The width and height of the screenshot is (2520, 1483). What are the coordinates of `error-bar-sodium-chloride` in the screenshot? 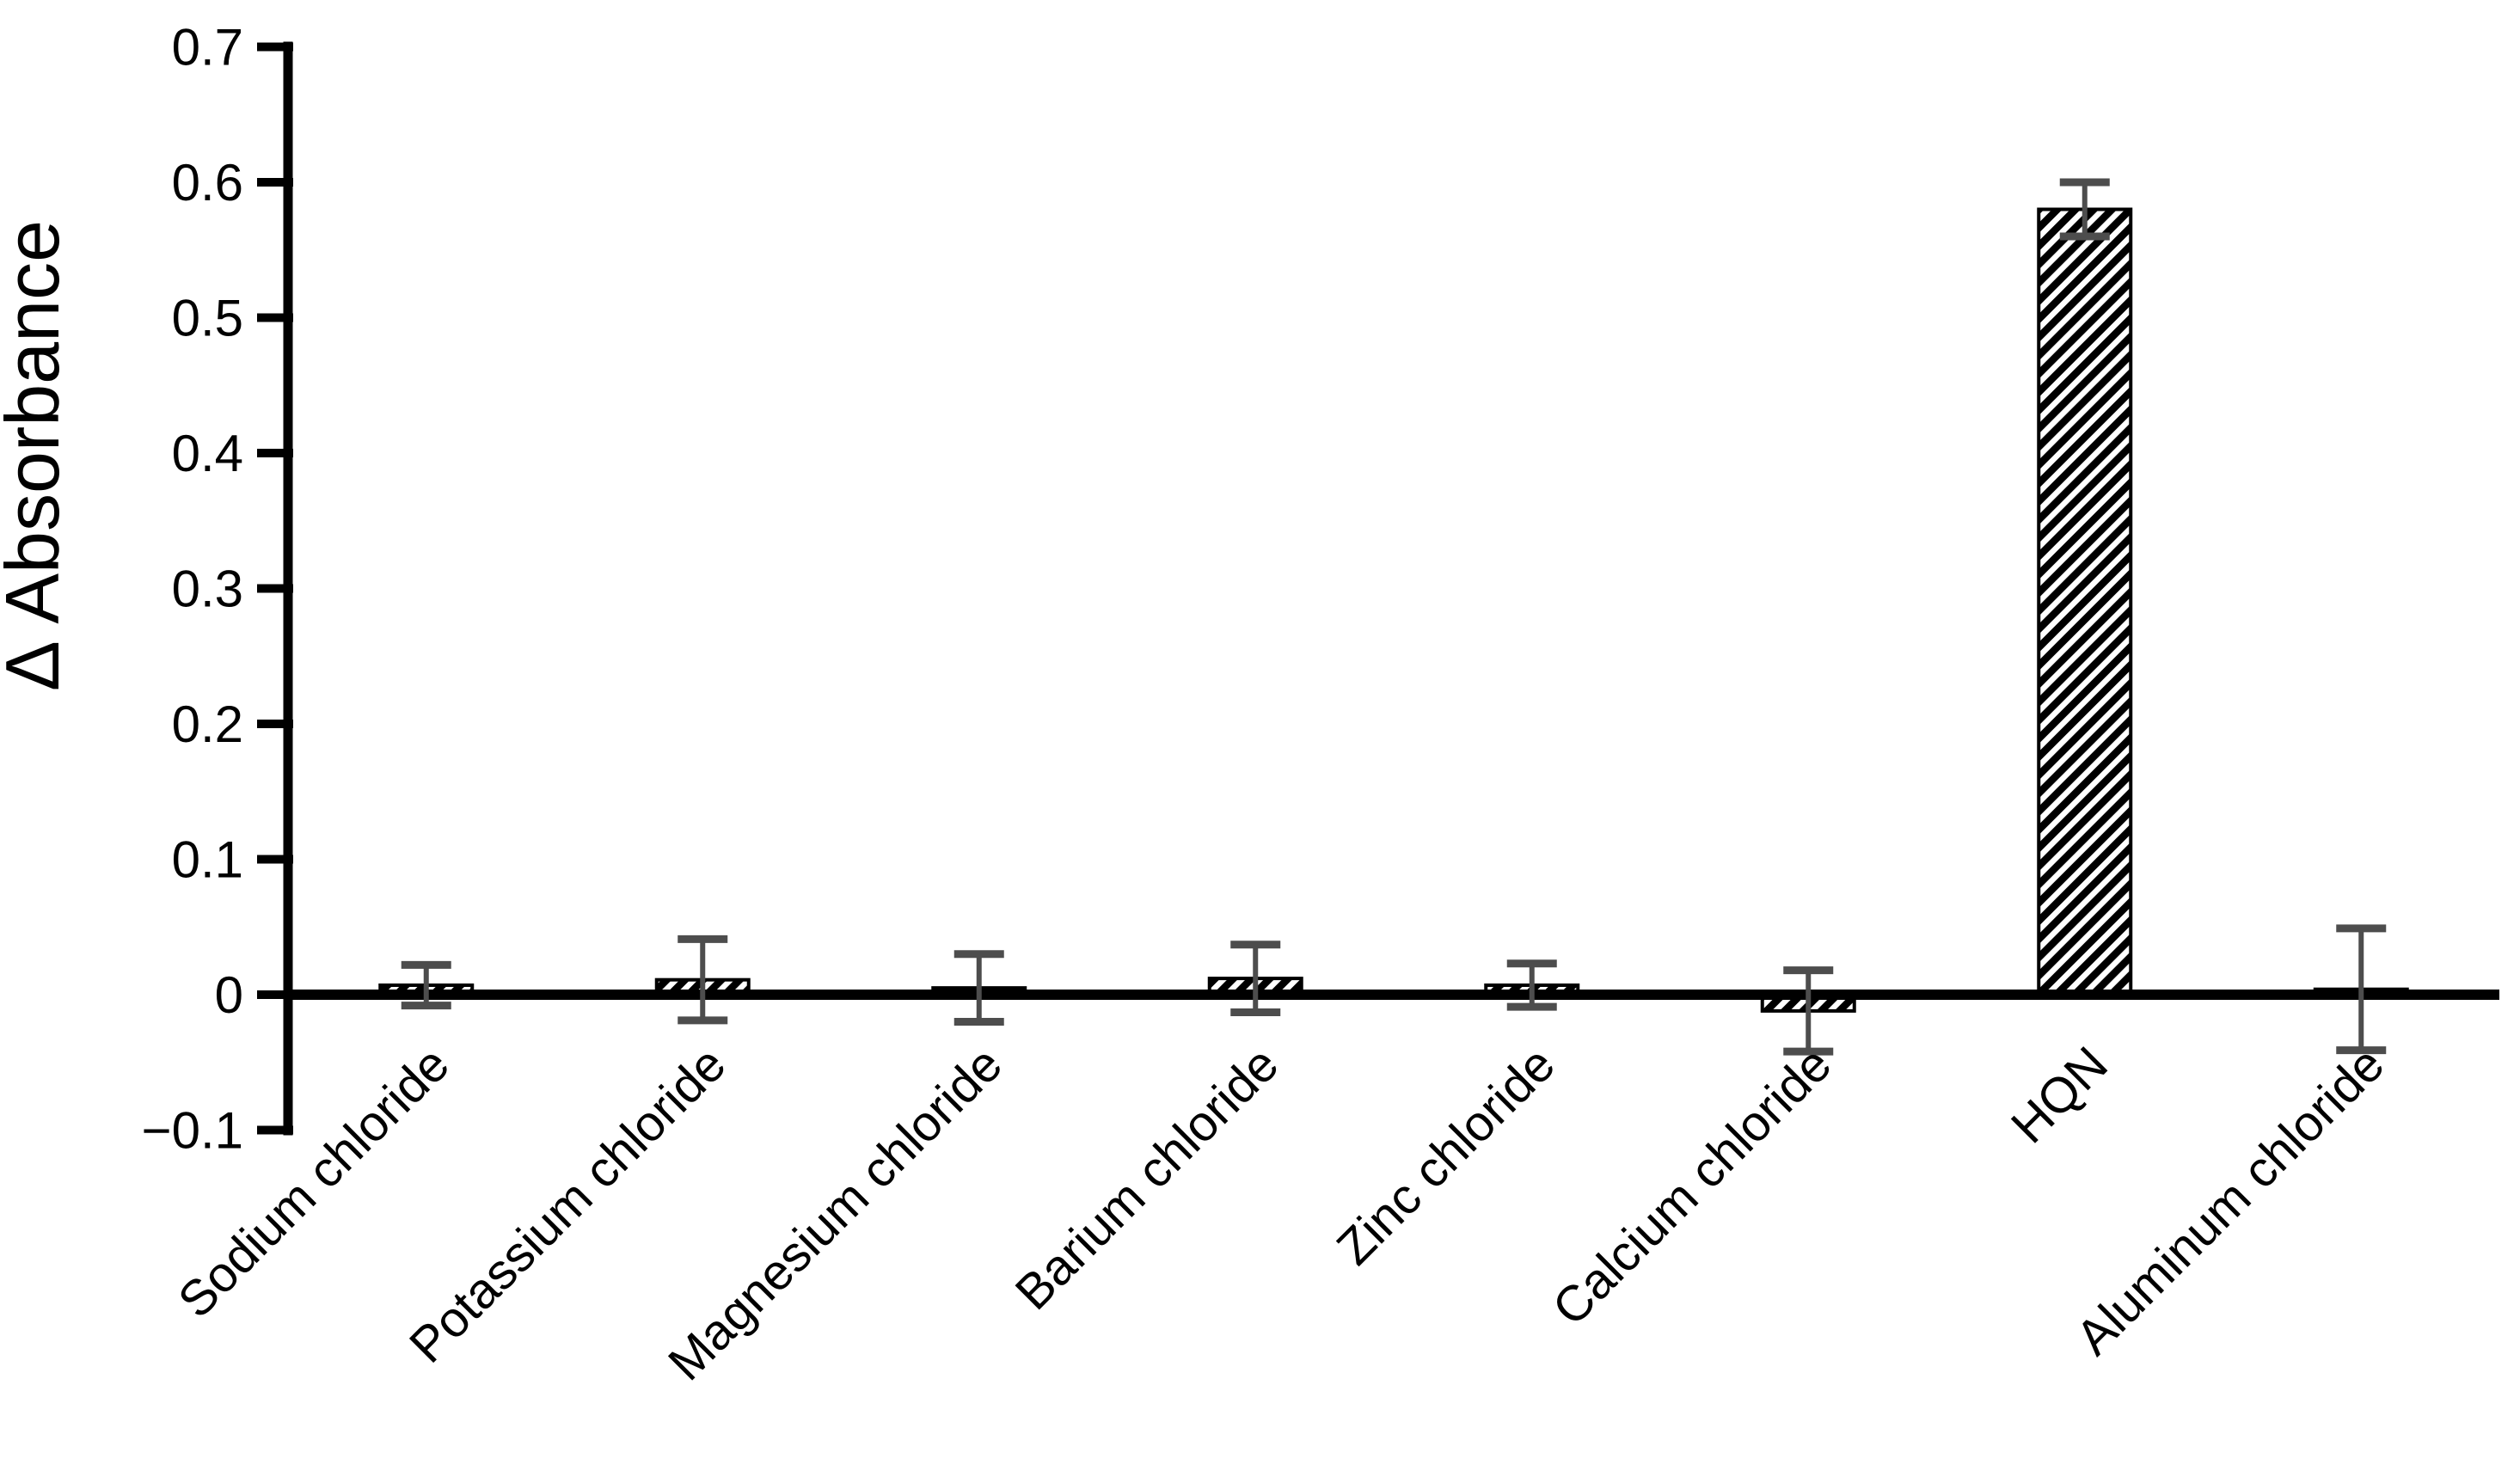 It's located at (426, 985).